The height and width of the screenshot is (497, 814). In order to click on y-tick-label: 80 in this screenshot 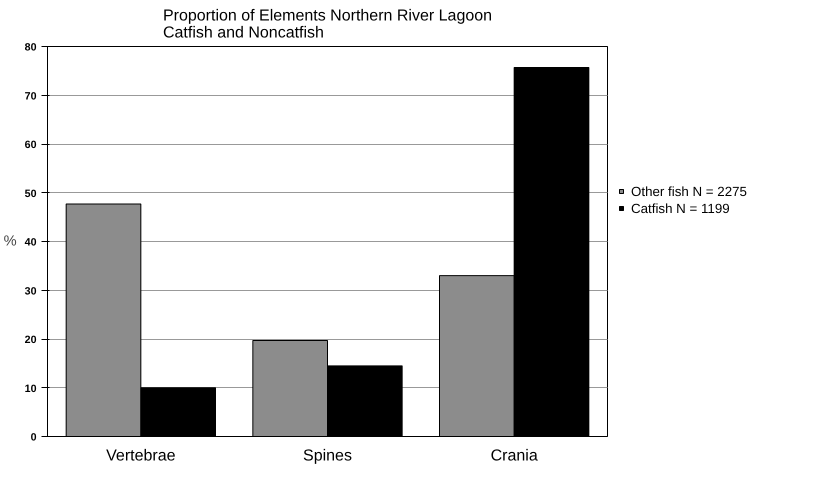, I will do `click(30, 48)`.